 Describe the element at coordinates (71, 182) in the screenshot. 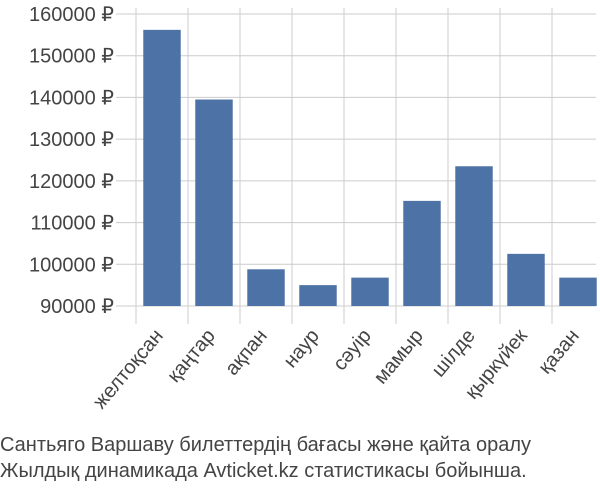

I see `y-tick-label: 120000 ₽` at that location.